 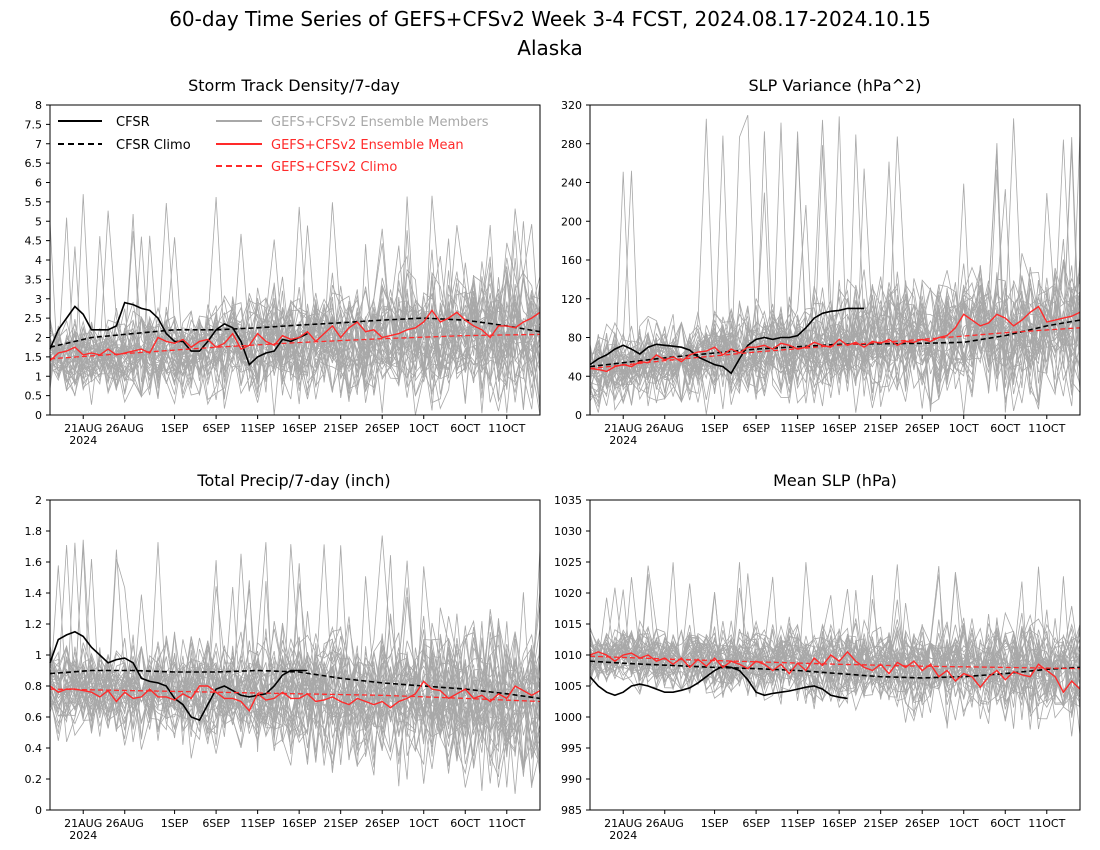 I want to click on y-tick-label: 5.5, so click(x=34, y=202).